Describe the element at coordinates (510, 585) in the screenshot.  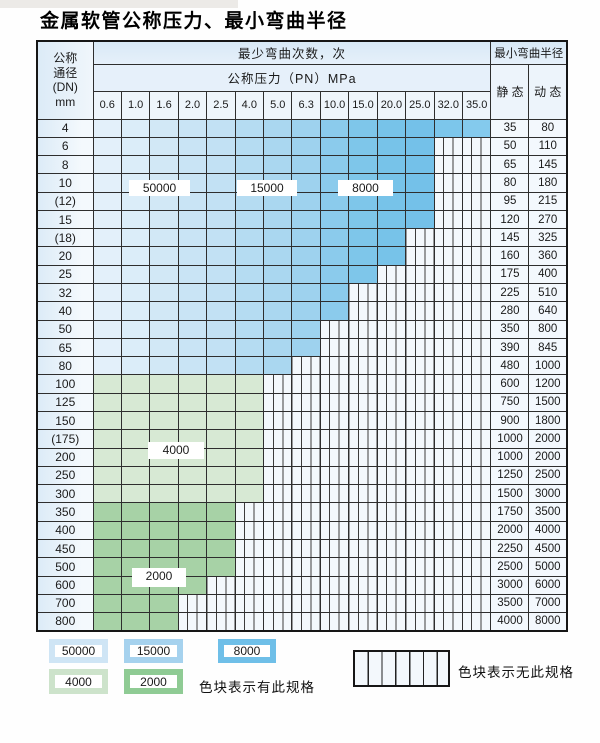
I see `static-radius-value: 3000` at that location.